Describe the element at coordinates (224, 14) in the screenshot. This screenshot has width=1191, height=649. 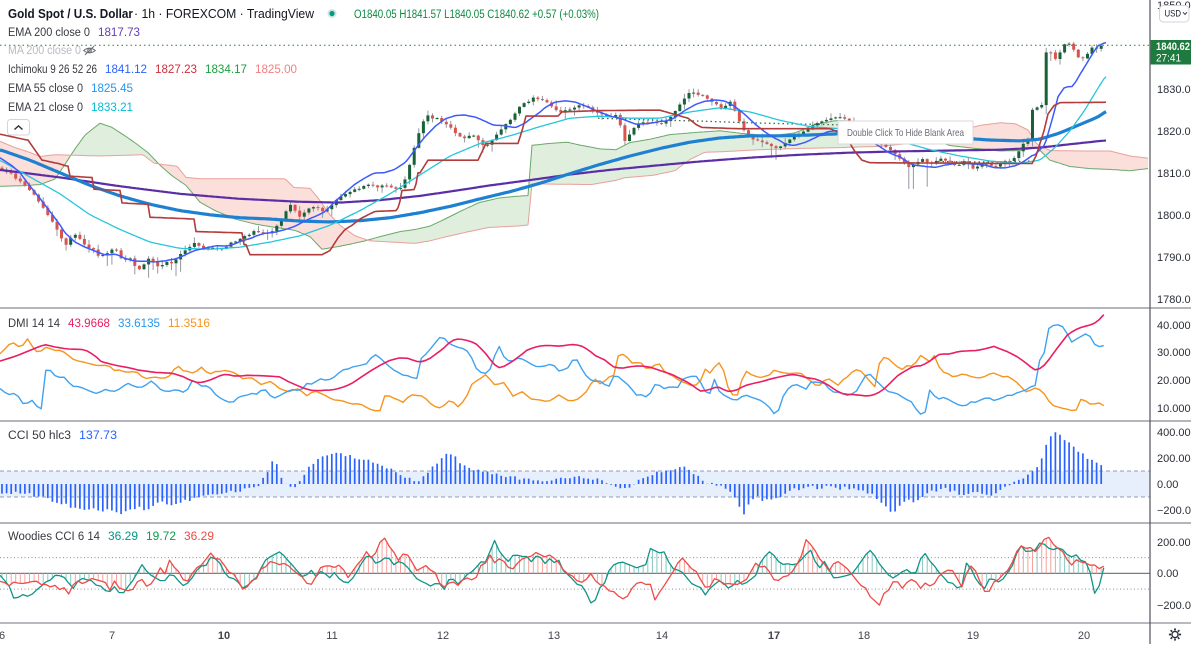
I see `svg-text: · 1h · FOREXCOM · TradingView` at that location.